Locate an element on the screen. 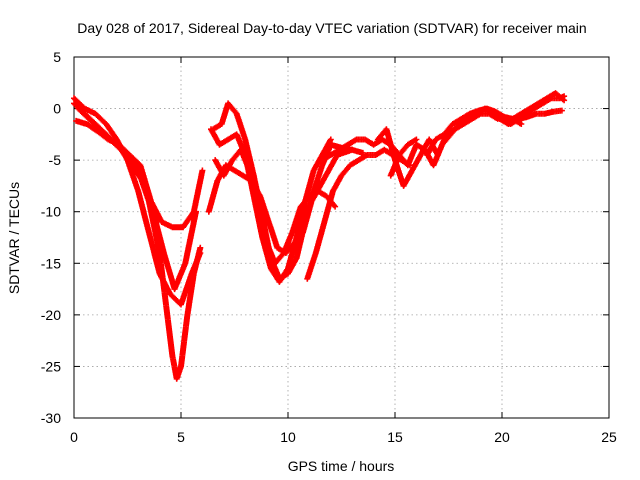  y-tick-label: -10 is located at coordinates (51, 212).